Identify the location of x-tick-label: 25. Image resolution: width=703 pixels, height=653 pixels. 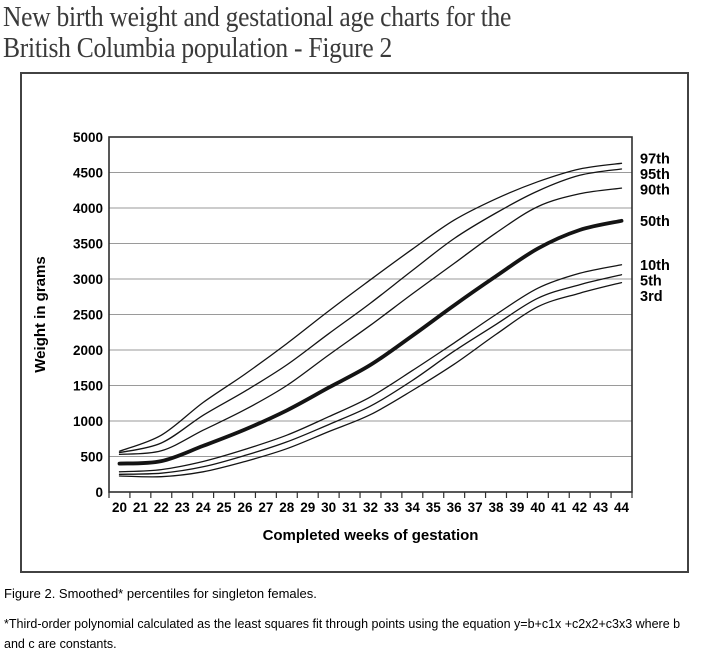
(225, 507).